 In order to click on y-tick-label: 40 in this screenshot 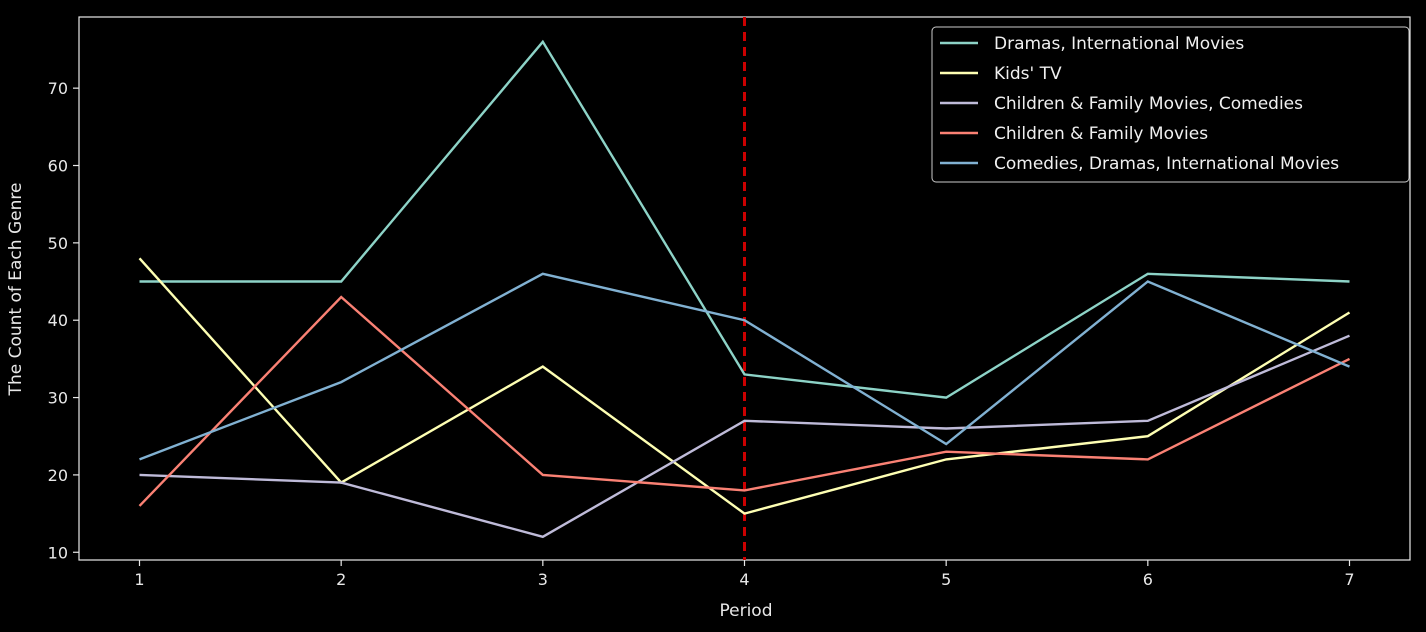, I will do `click(58, 320)`.